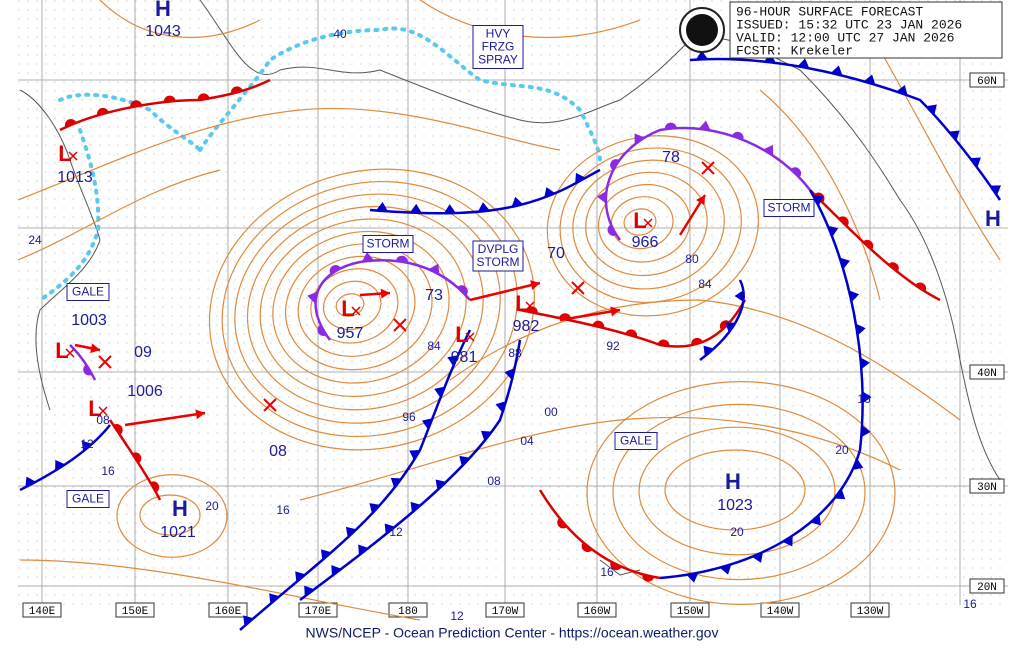 This screenshot has width=1024, height=652. Describe the element at coordinates (143, 352) in the screenshot. I see `isobar-label: 09` at that location.